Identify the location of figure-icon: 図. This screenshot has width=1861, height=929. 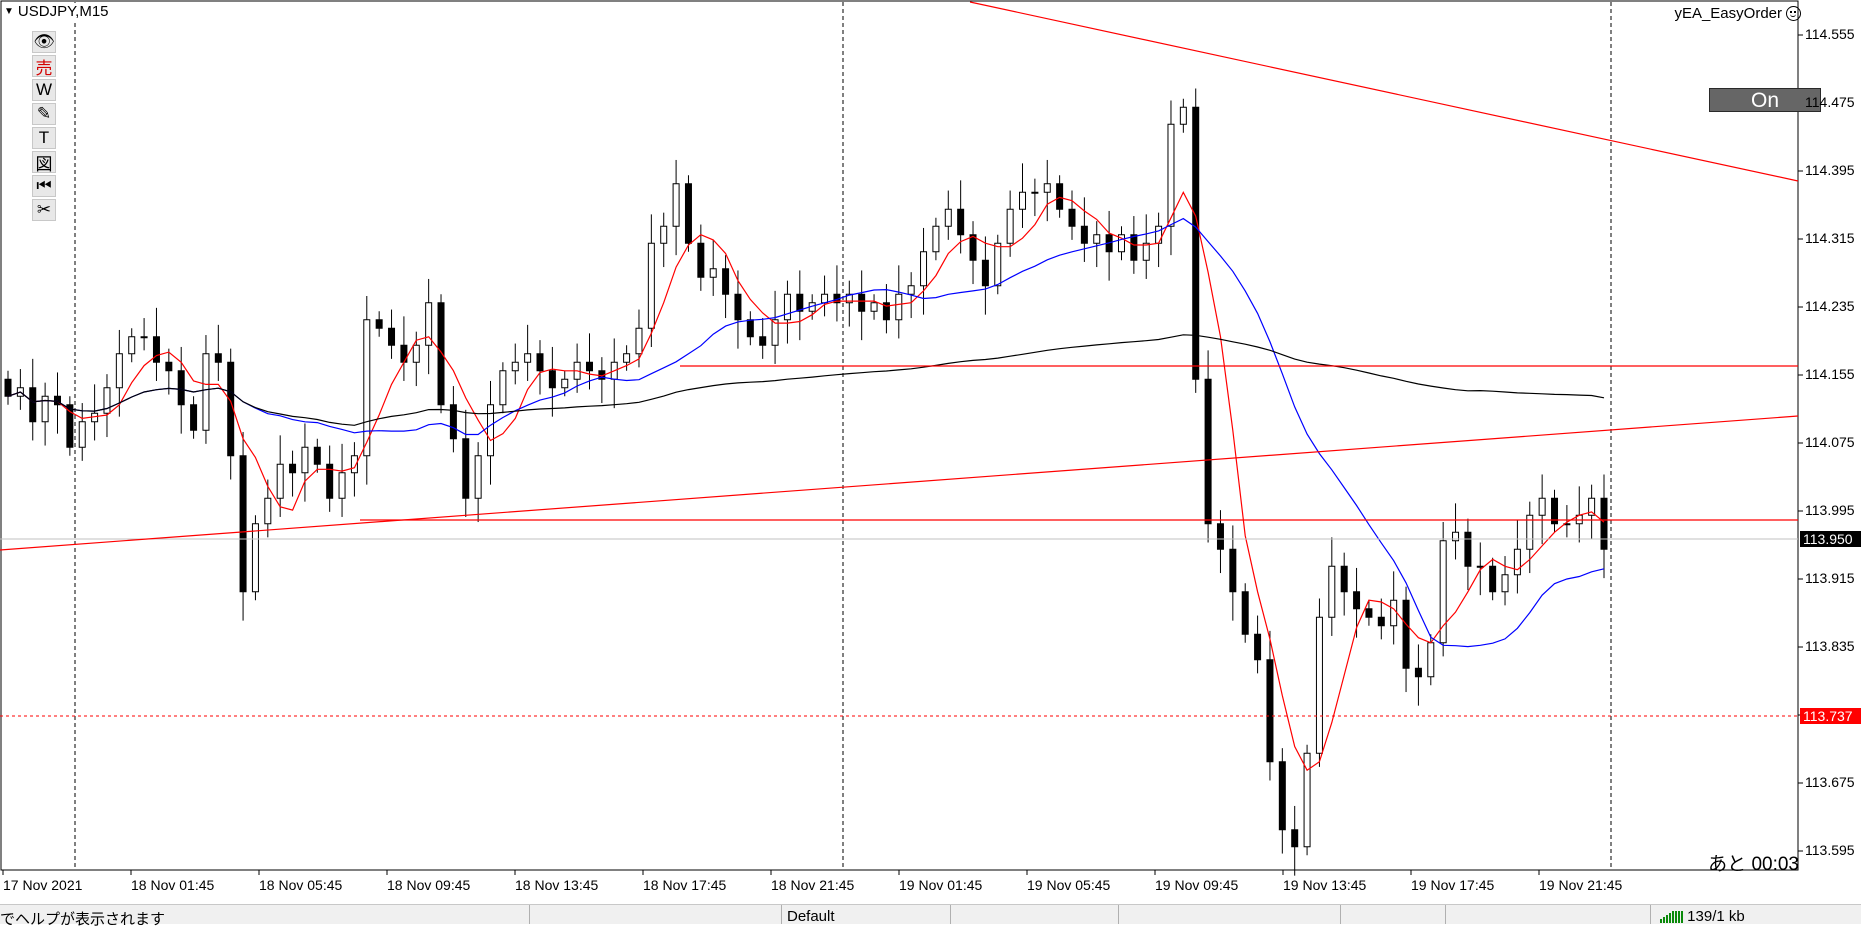
(44, 162).